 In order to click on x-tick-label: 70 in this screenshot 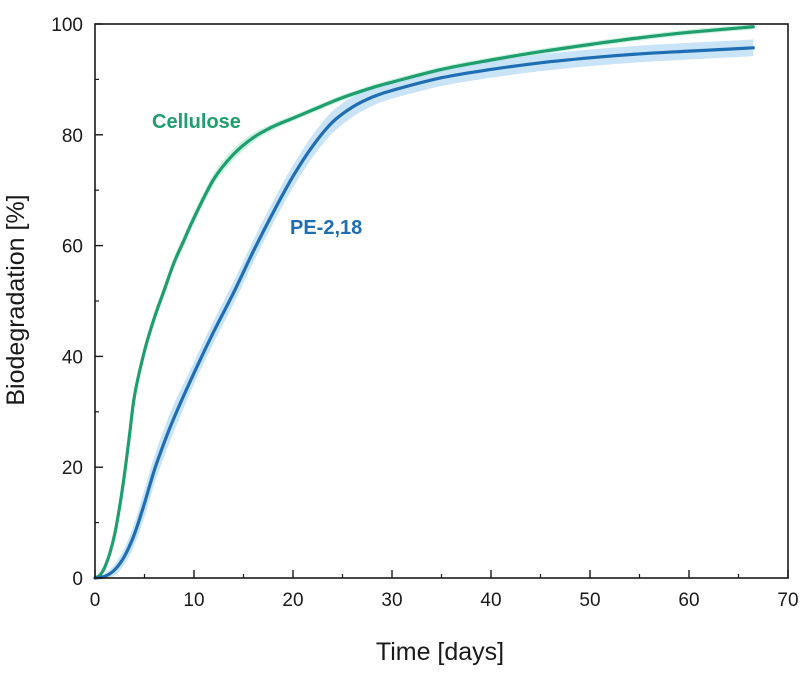, I will do `click(787, 600)`.